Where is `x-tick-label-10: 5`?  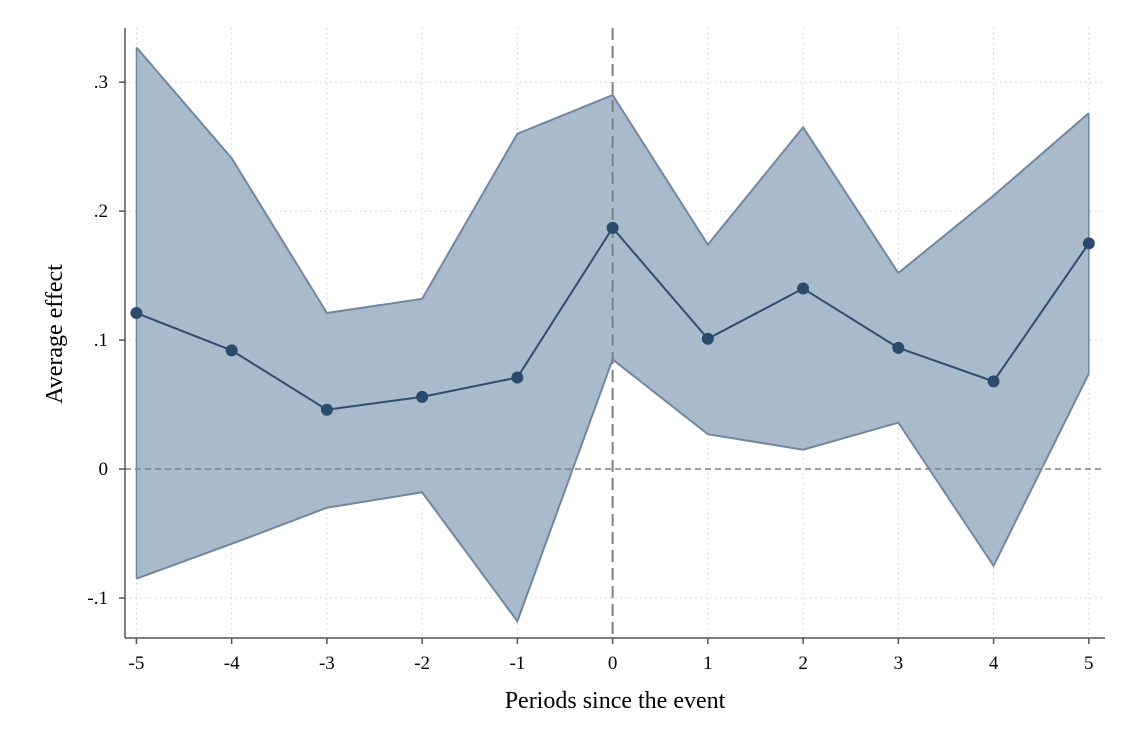 x-tick-label-10: 5 is located at coordinates (1089, 663).